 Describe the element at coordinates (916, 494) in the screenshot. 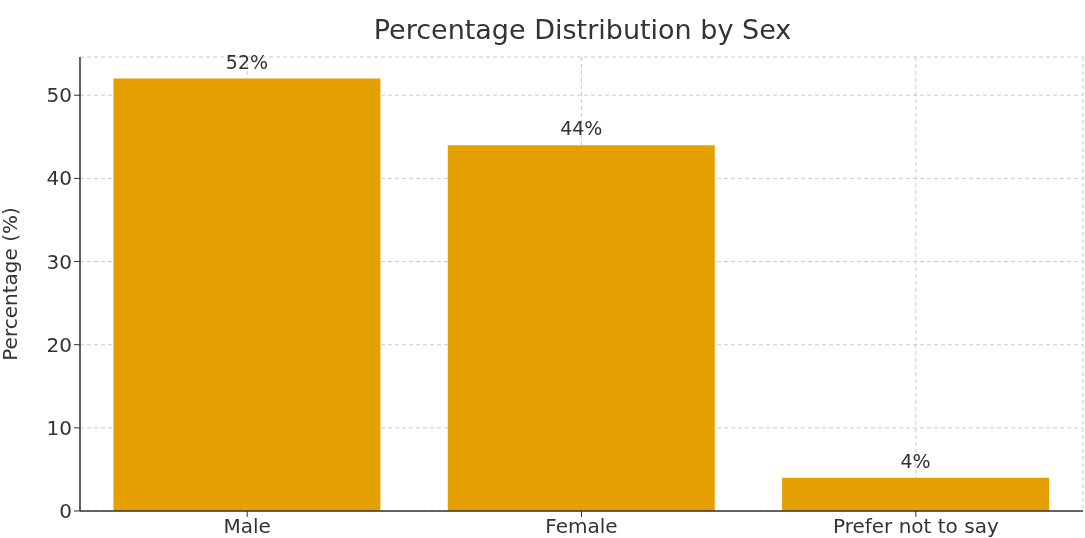

I see `bar` at that location.